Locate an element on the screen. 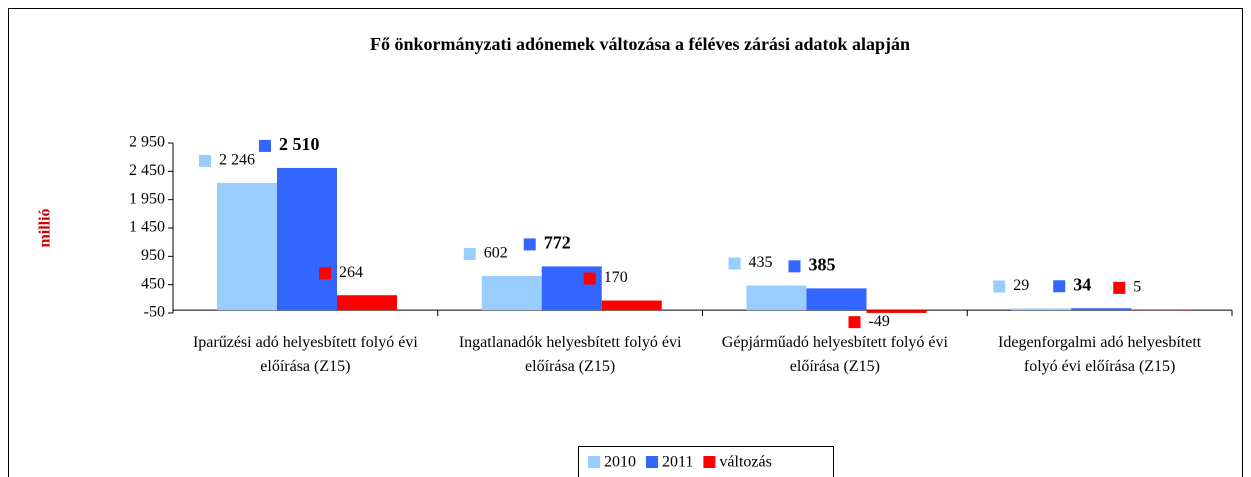 The height and width of the screenshot is (477, 1251). legend-label: 2010 is located at coordinates (620, 462).